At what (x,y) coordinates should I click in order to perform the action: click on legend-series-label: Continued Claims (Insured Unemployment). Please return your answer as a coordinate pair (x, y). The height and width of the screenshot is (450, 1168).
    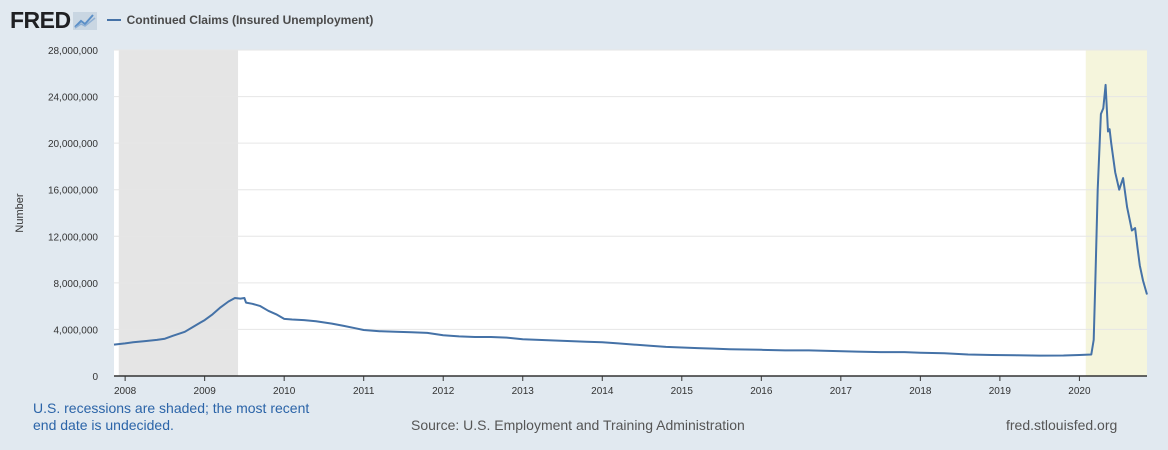
    Looking at the image, I should click on (250, 20).